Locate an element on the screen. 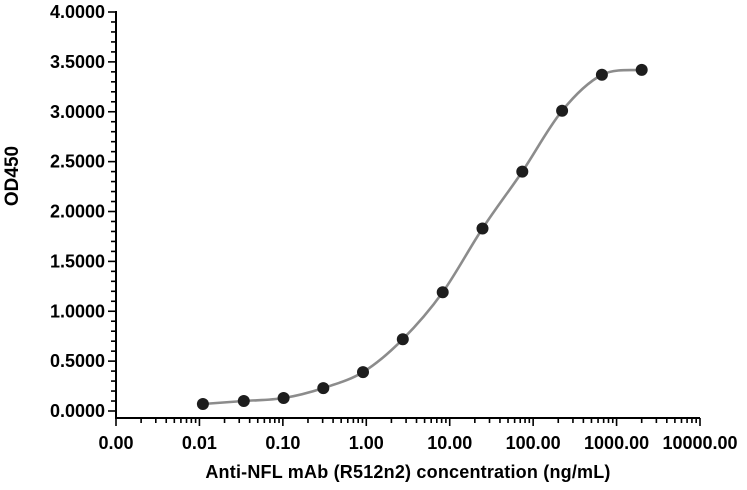 This screenshot has width=747, height=490. x-tick-label: 1000.00 is located at coordinates (616, 443).